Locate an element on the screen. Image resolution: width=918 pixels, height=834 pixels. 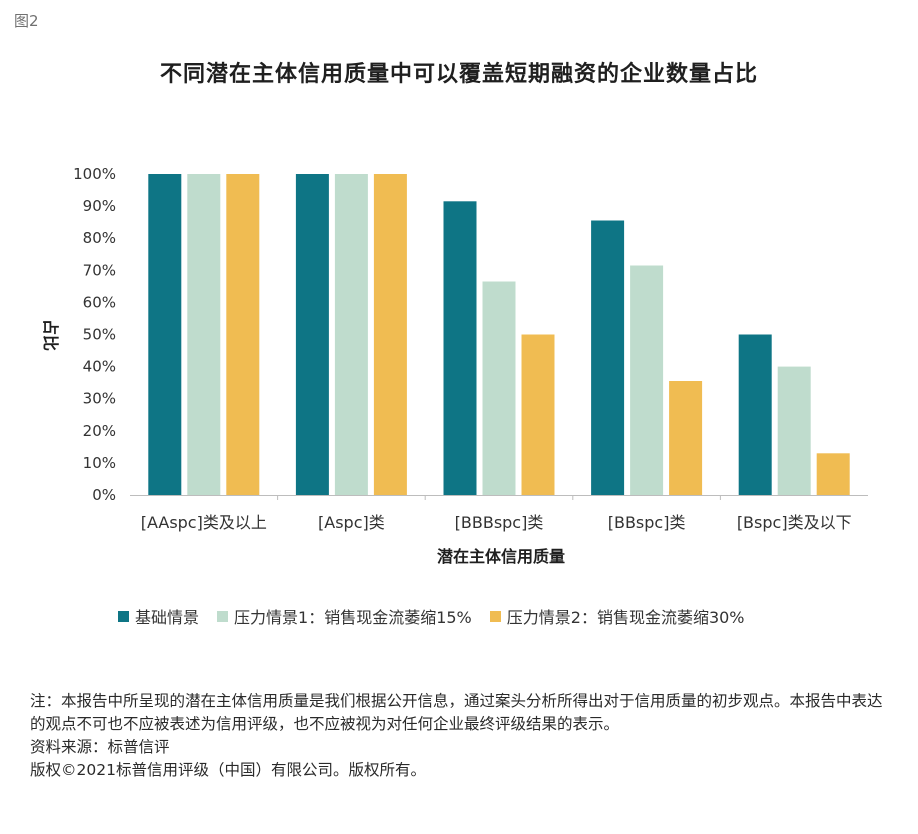
legend-swatch-stress1 is located at coordinates (223, 616).